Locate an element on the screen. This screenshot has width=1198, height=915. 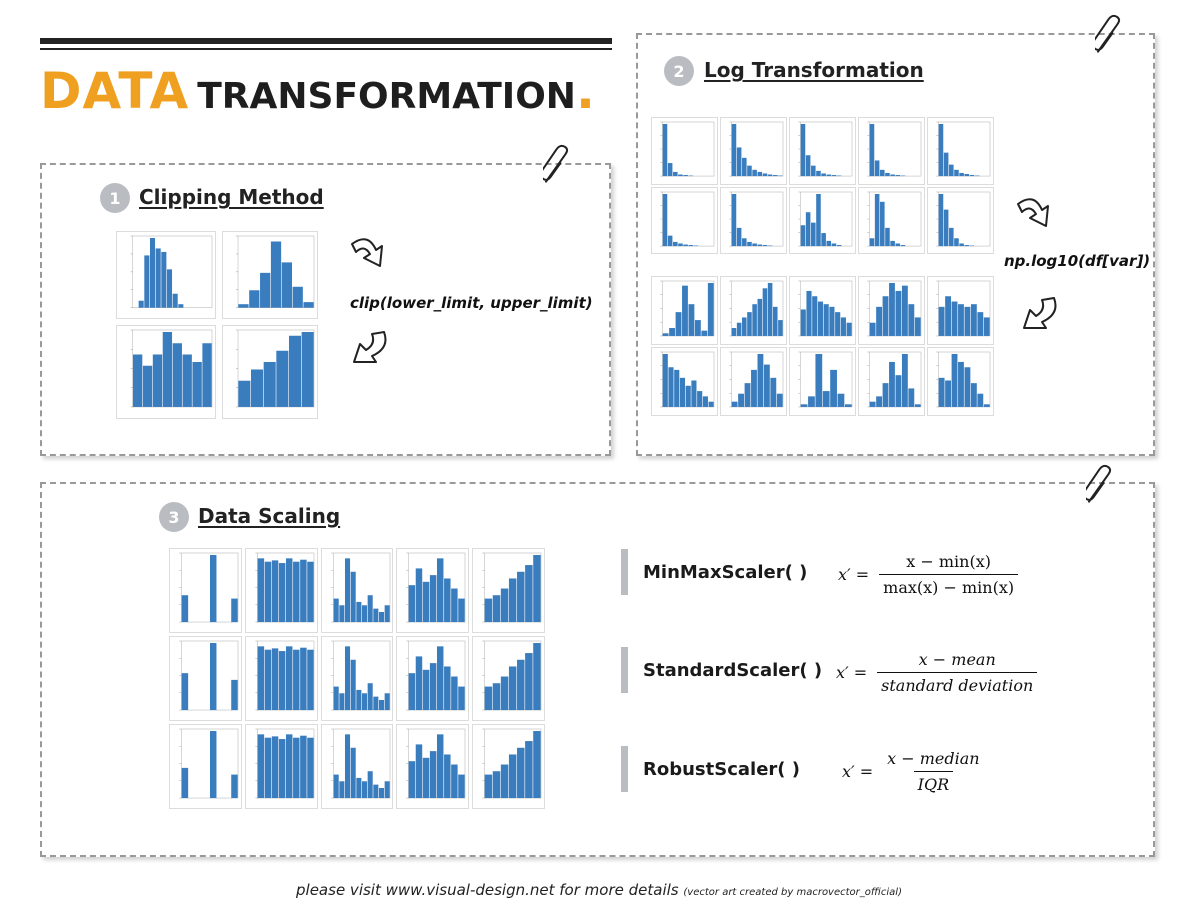
clipping-after-plot is located at coordinates (270, 372).